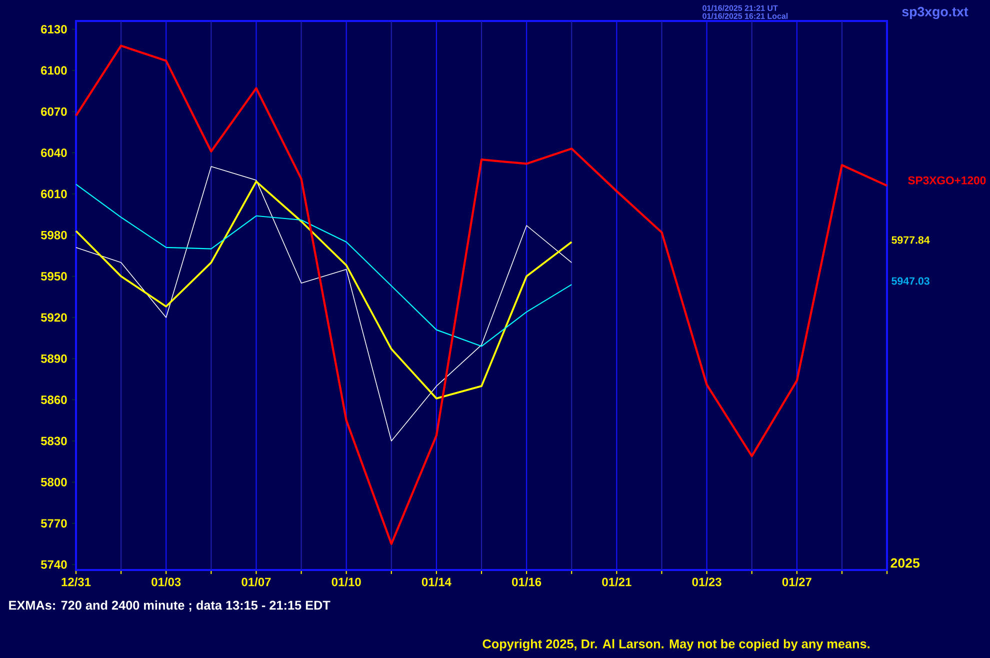 This screenshot has height=658, width=990. I want to click on text: 2025, so click(905, 563).